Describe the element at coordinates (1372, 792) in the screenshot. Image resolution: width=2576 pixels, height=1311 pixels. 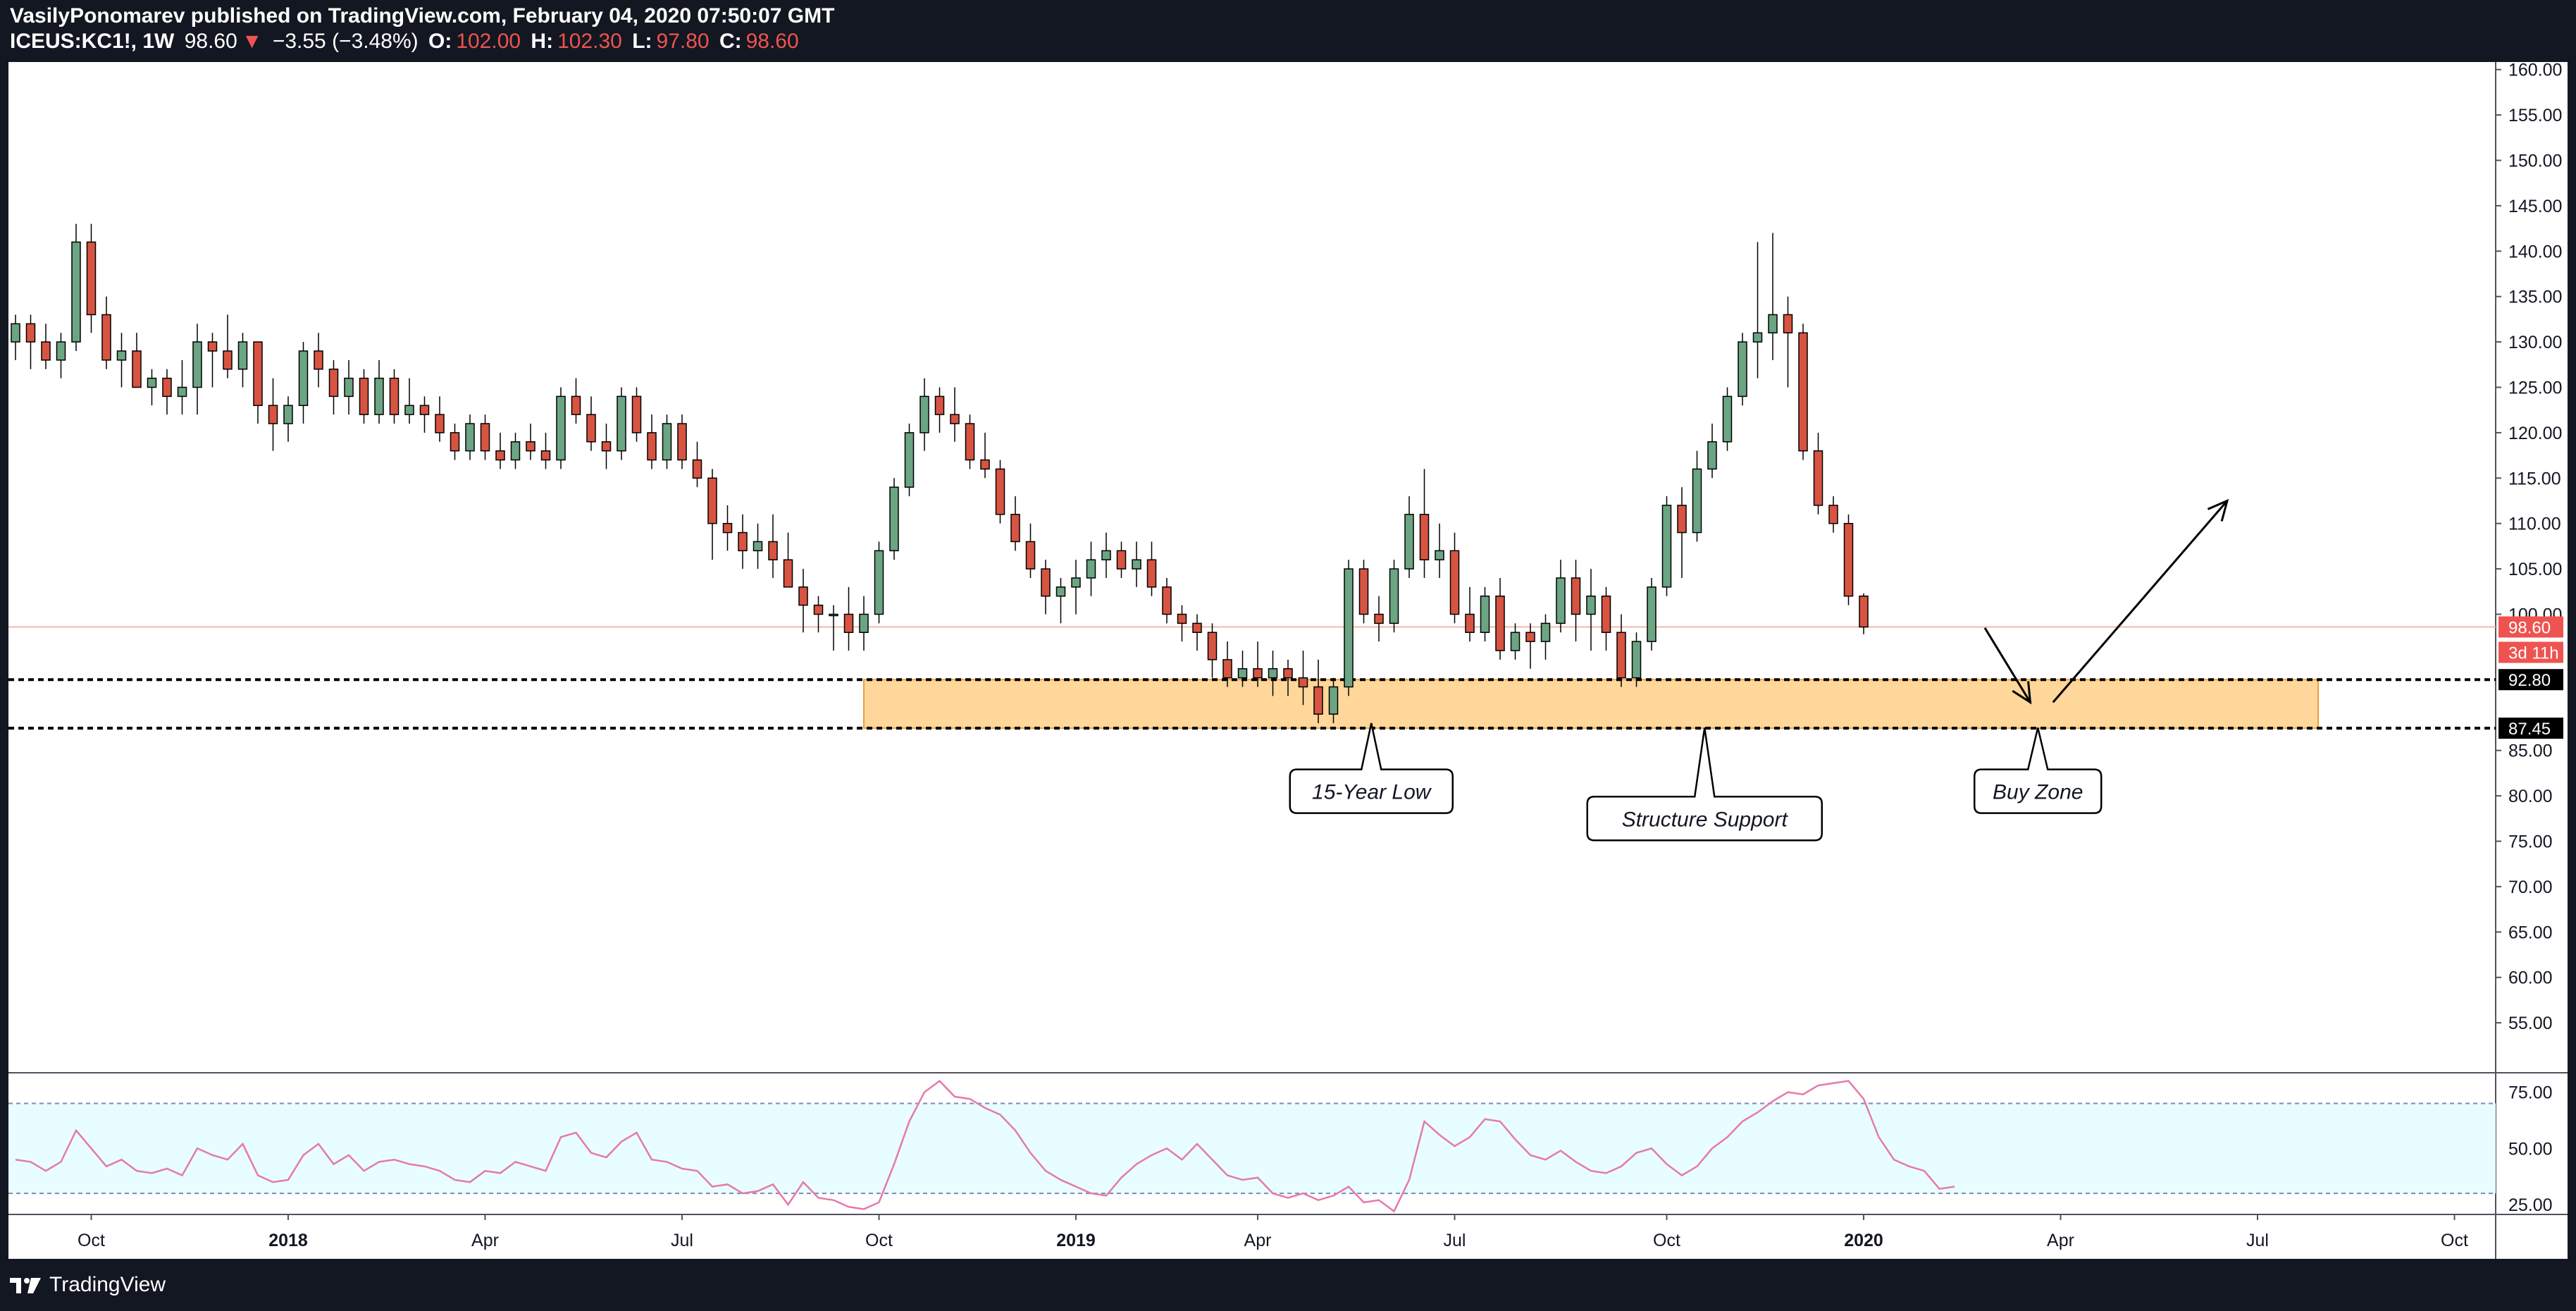
I see `callout-label: 15-Year Low` at that location.